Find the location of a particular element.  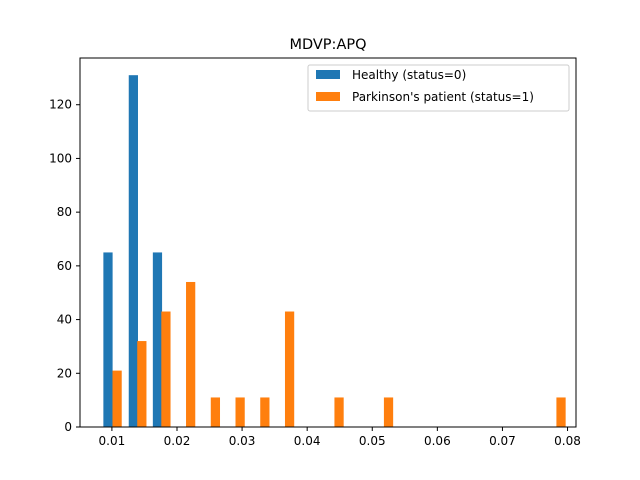

x-tick-label-3: 0.04 is located at coordinates (307, 441).